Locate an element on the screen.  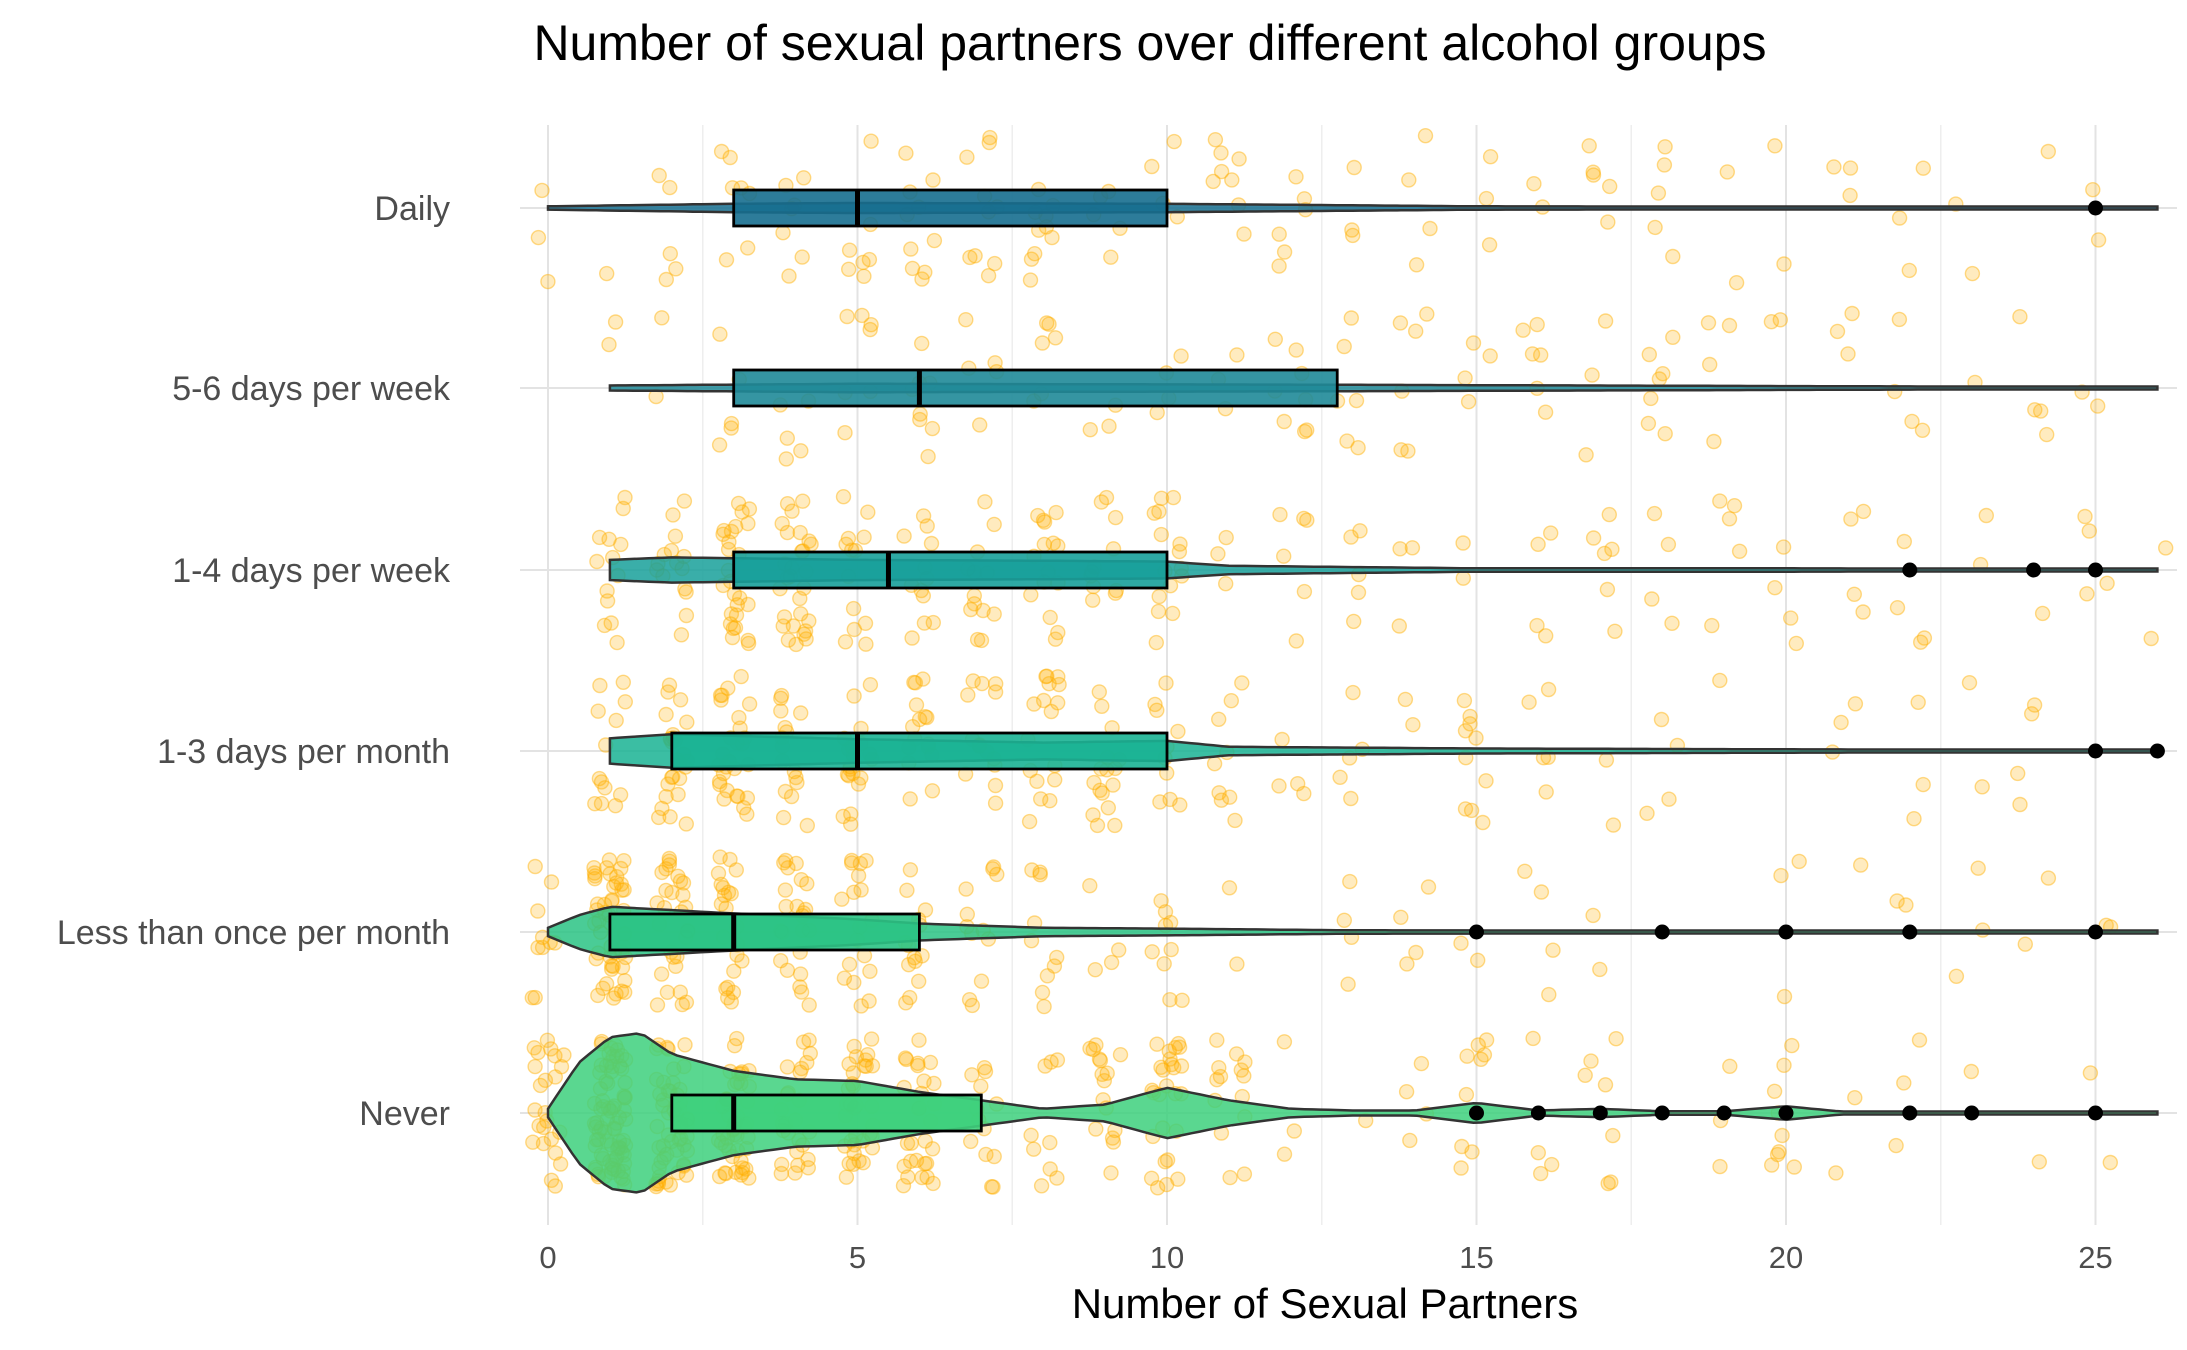
x-tick-labels: 0 5 10 15 20 25 is located at coordinates (1325, 1257).